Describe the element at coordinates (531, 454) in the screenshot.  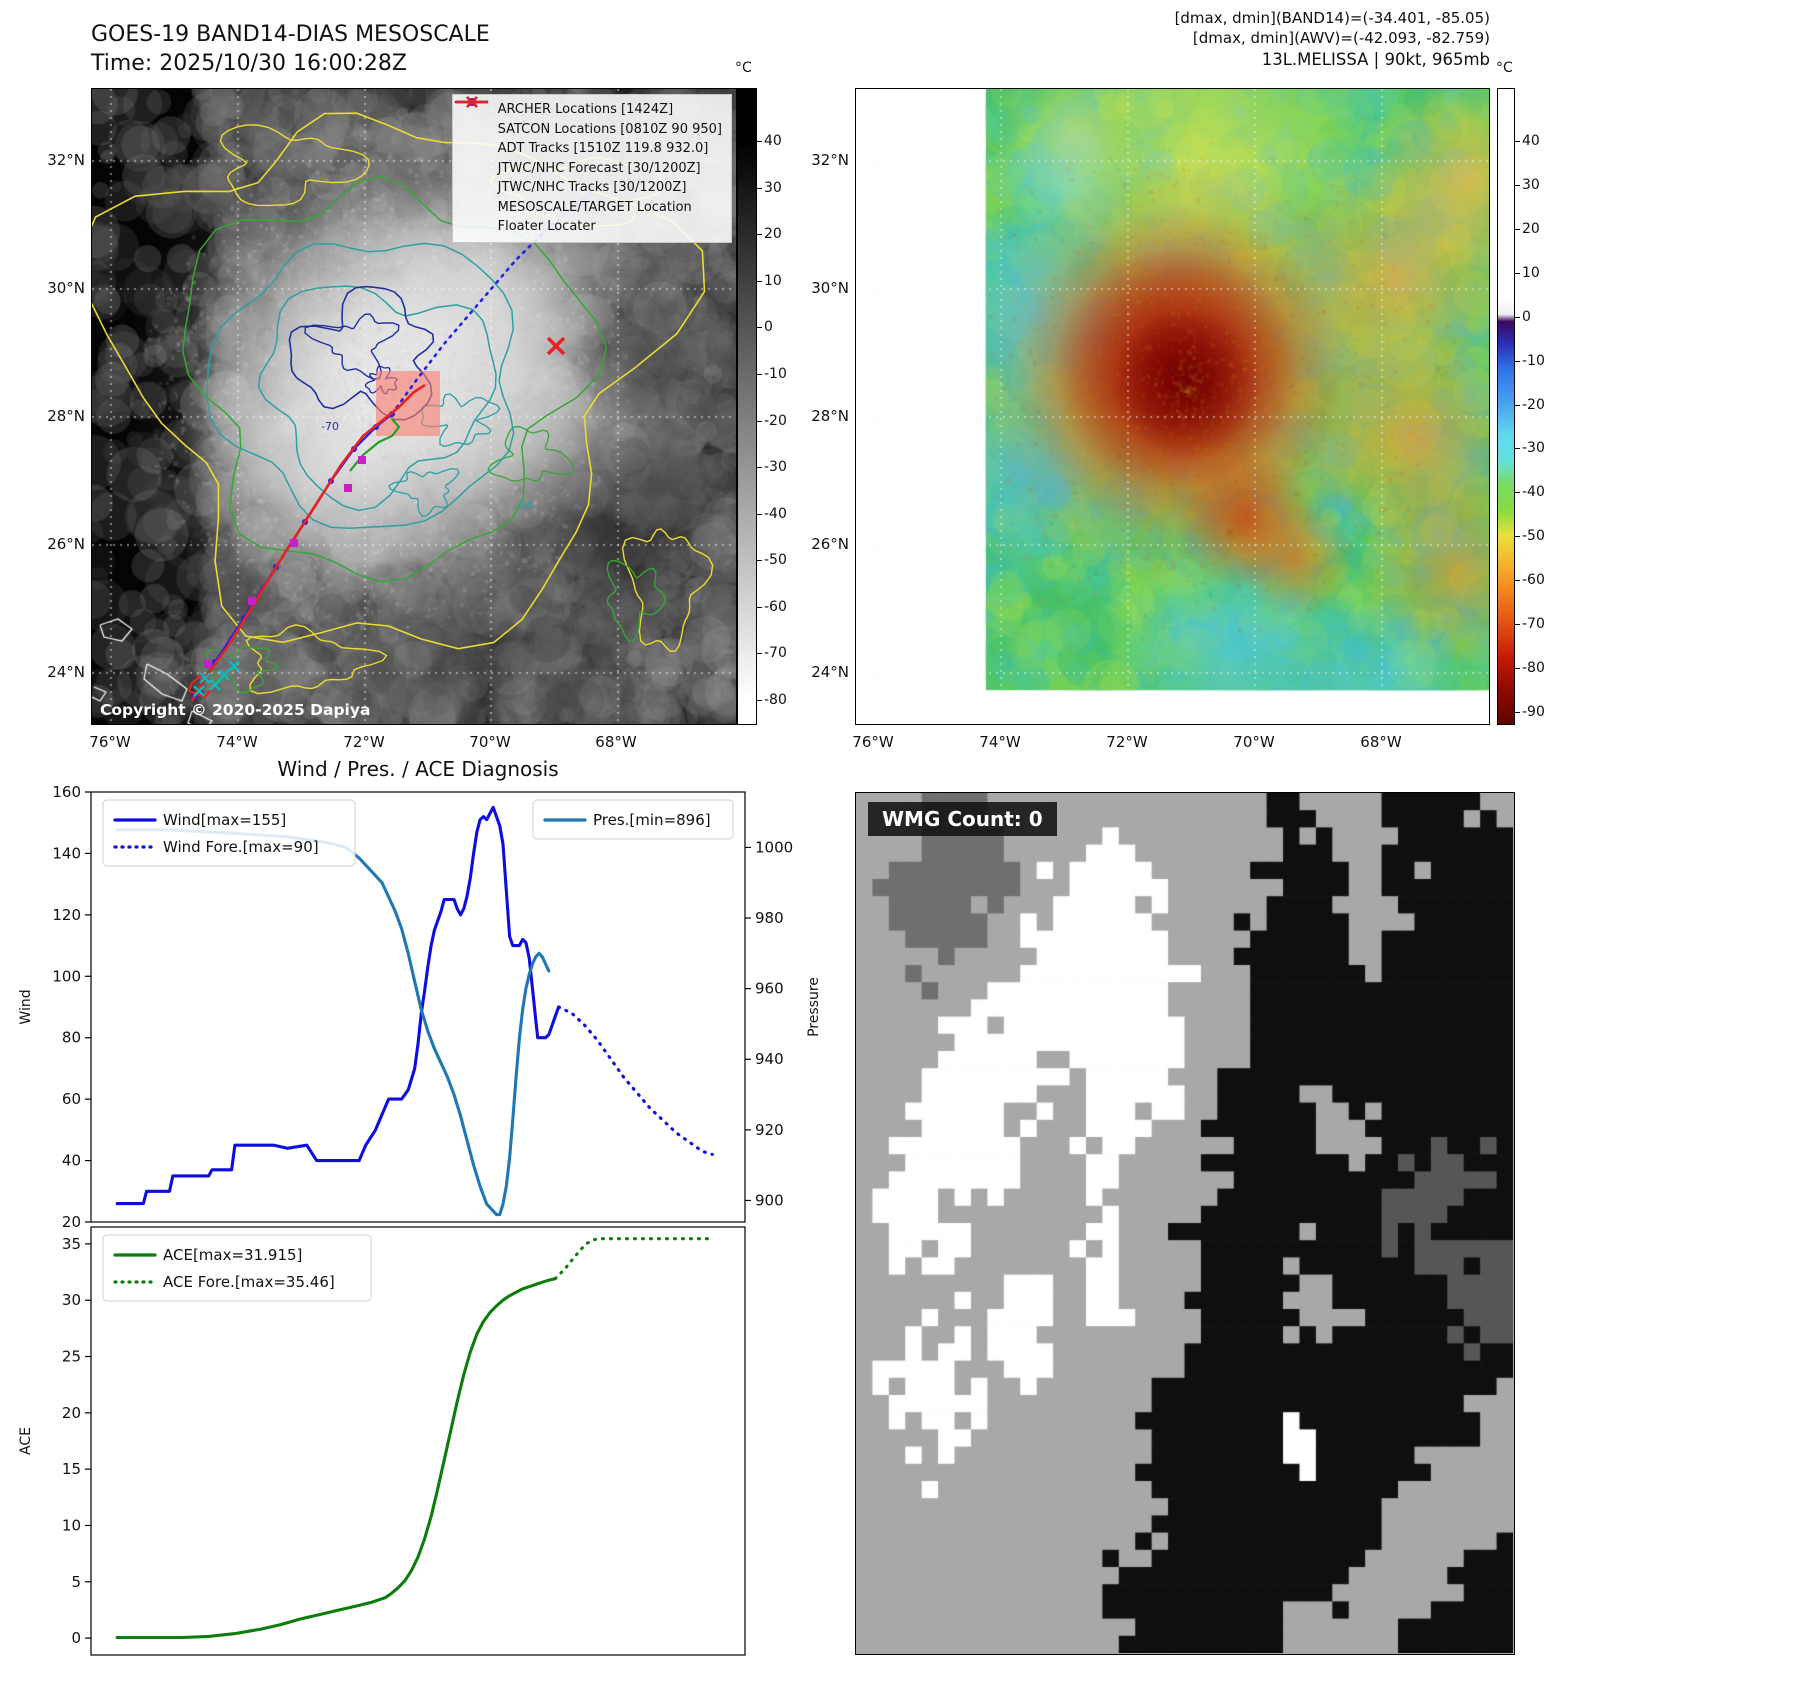
I see `contour-green` at that location.